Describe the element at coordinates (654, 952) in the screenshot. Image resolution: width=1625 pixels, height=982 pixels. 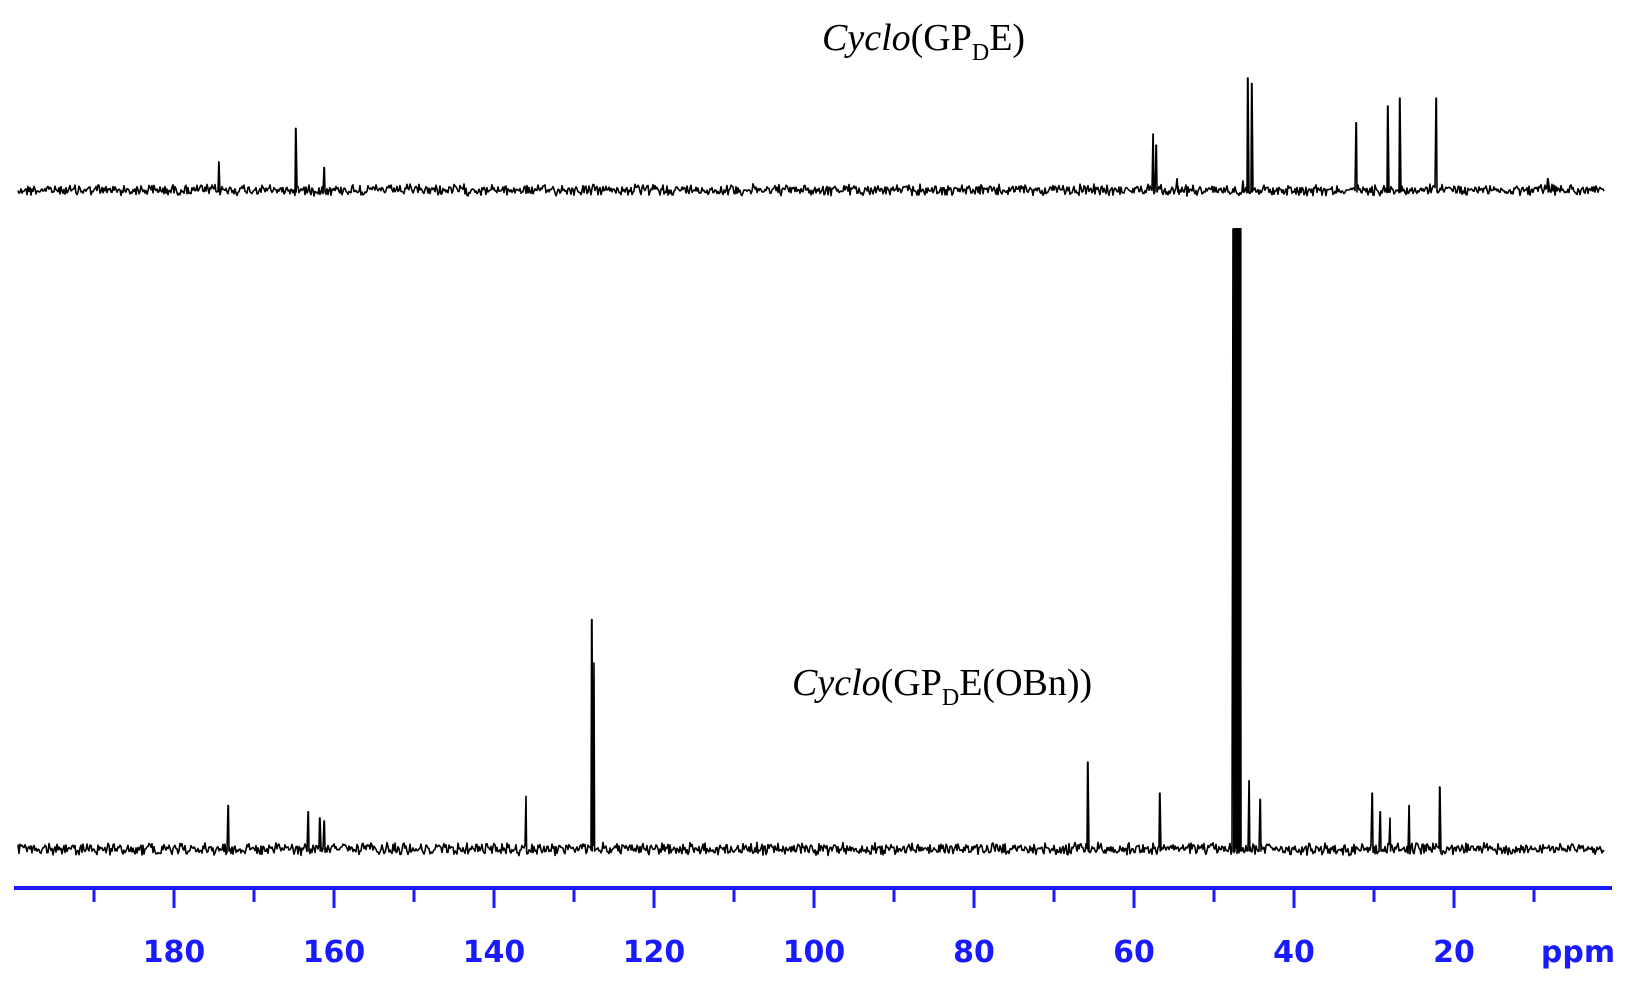
I see `x-tick-label: 120` at that location.